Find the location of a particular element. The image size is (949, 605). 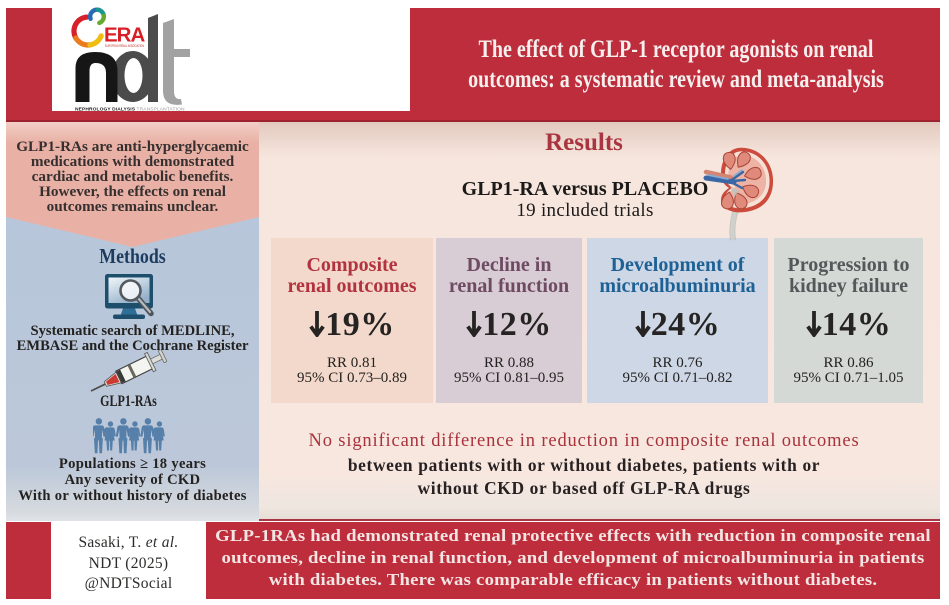

svg-text:NEPHROLOGY DIALYSIS TRANSPLANT: NEPHROLOGY DIALYSIS TRANSPLANTATION is located at coordinates (130, 110).